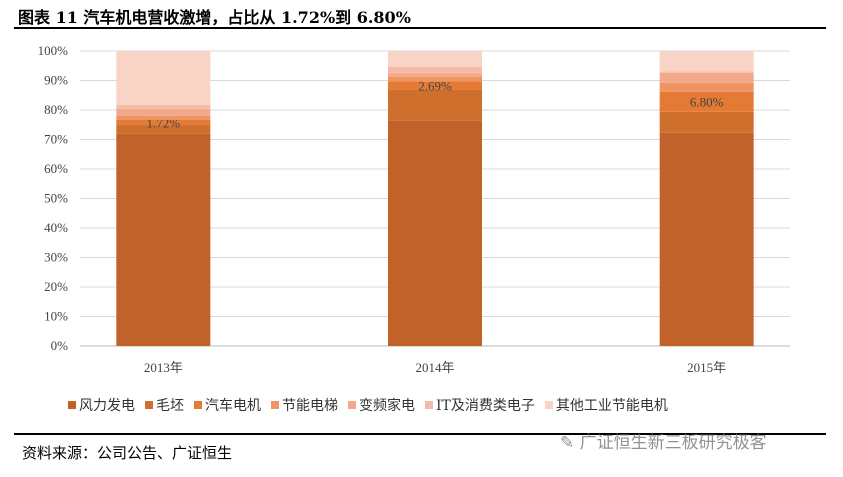  I want to click on legend-label: 毛坯, so click(170, 406).